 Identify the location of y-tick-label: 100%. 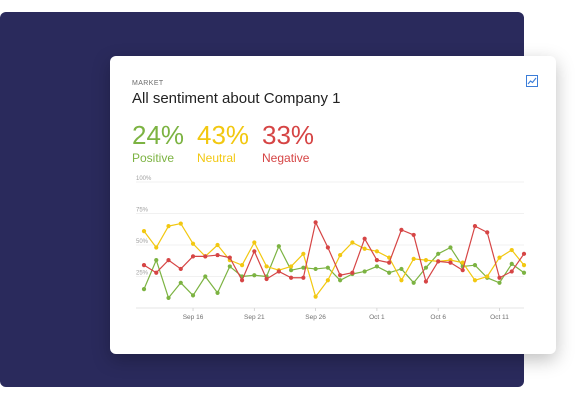
(144, 179).